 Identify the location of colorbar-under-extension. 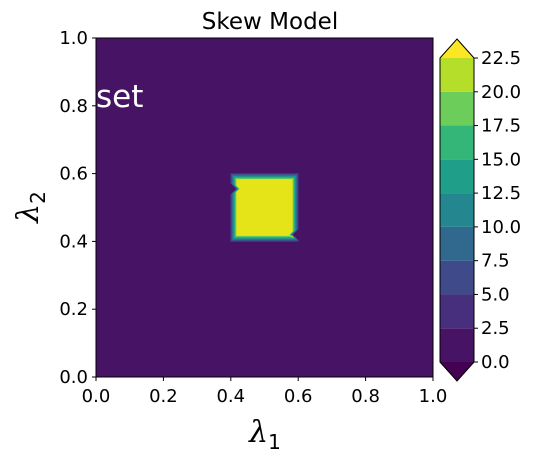
(457, 371).